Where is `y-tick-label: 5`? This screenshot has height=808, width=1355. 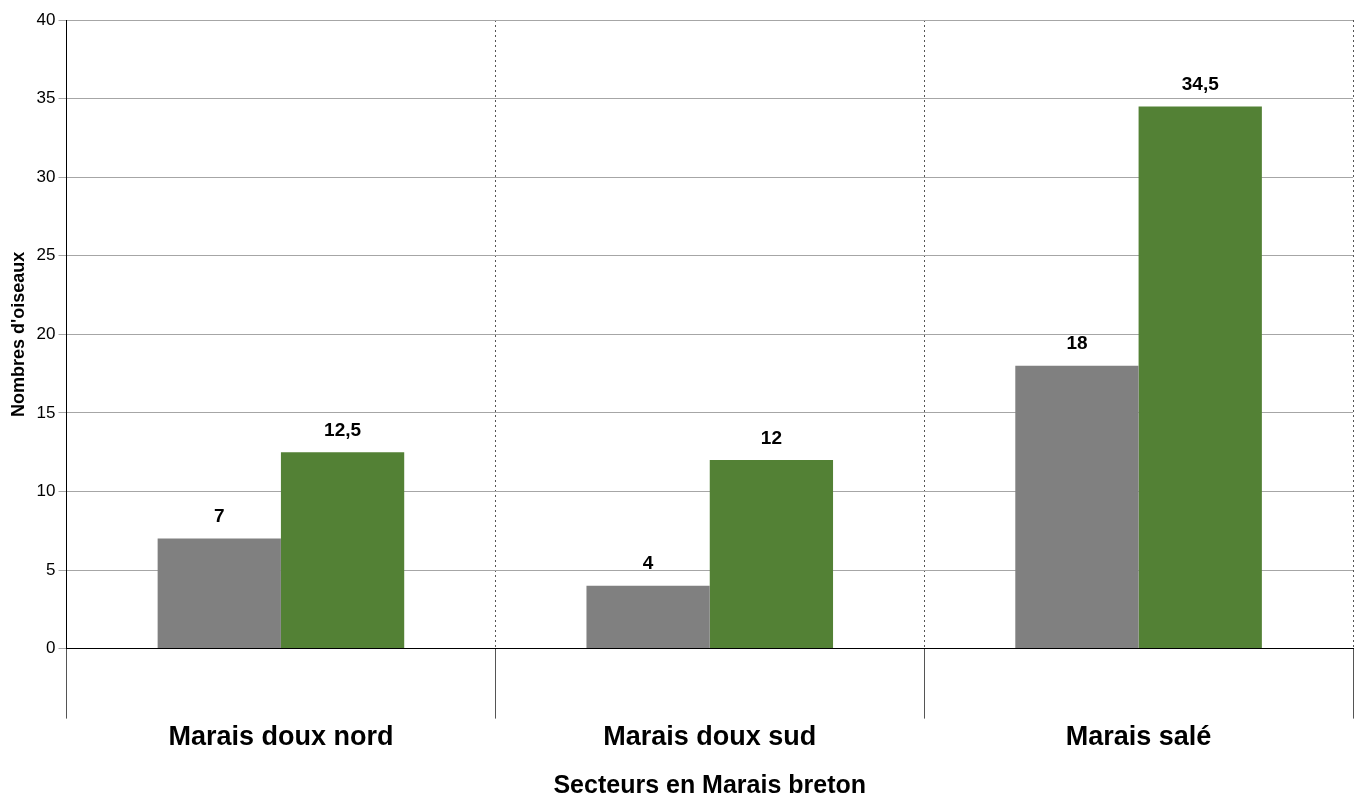
y-tick-label: 5 is located at coordinates (51, 569).